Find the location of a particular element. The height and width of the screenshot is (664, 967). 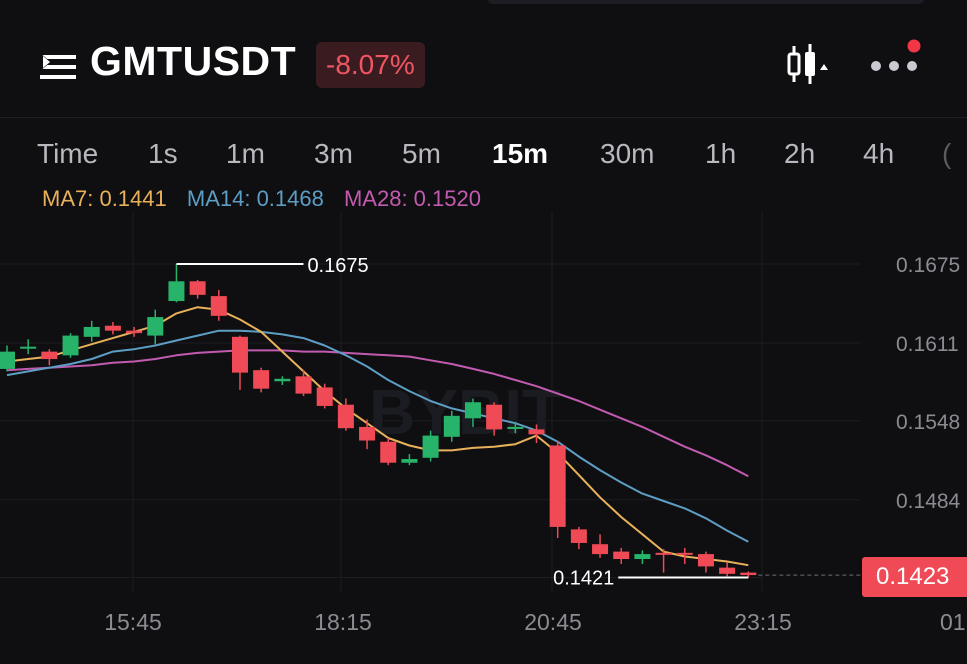

y-axis: 0.1675 0.1611 0.1548 0.1484 is located at coordinates (928, 383).